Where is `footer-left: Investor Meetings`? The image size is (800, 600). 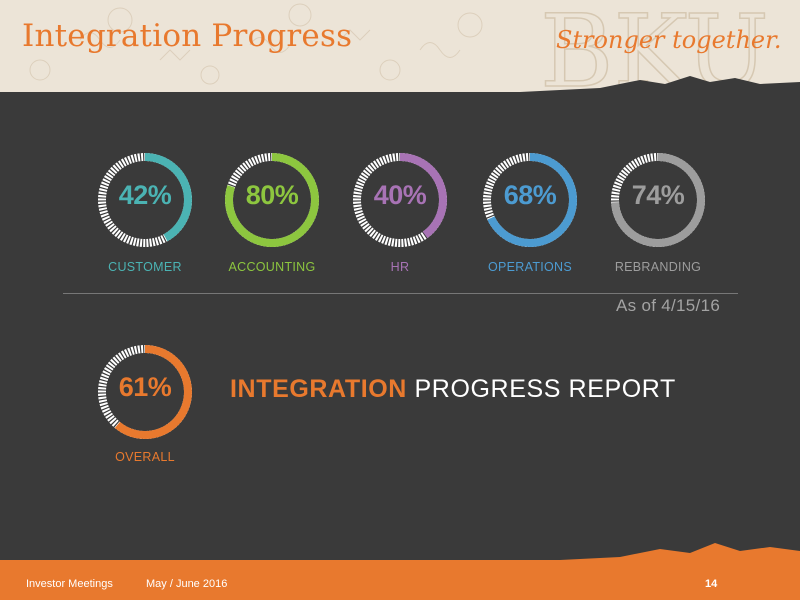 footer-left: Investor Meetings is located at coordinates (69, 584).